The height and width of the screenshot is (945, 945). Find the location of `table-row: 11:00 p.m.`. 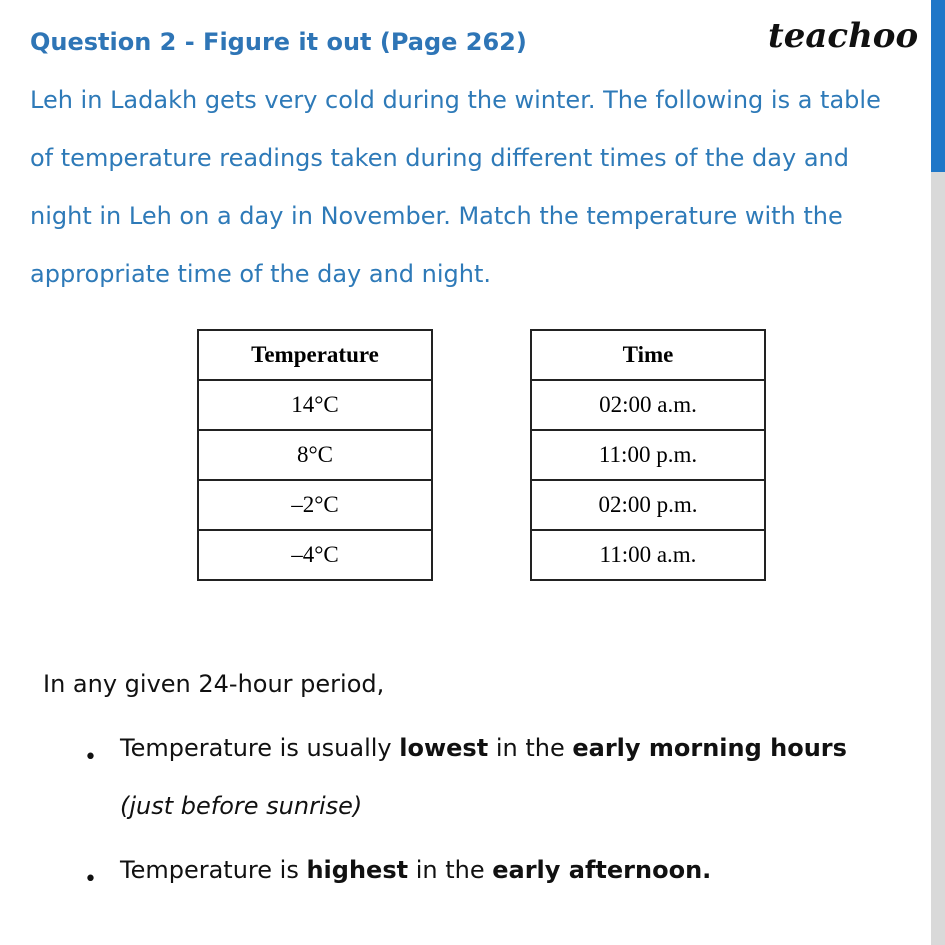

table-row: 11:00 p.m. is located at coordinates (648, 455).